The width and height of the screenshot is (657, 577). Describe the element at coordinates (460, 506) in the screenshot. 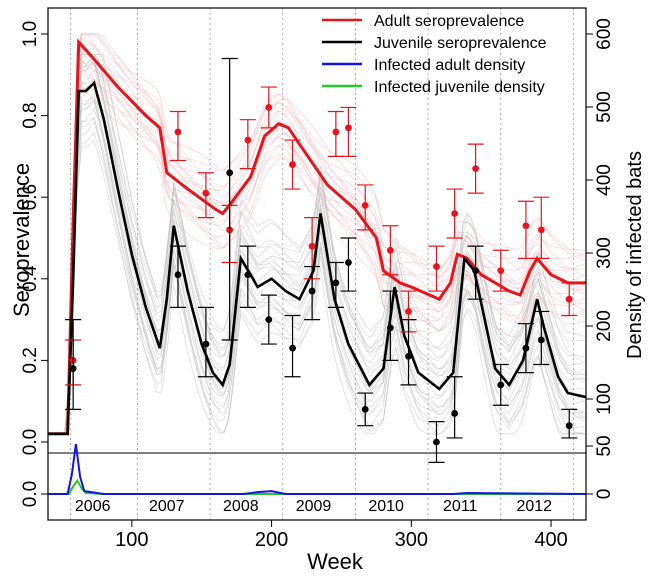

I see `year-label: 2011` at that location.